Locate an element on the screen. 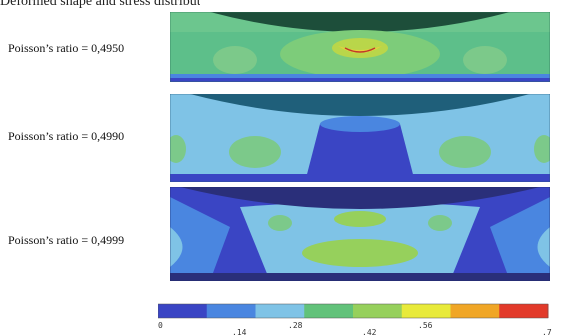 The height and width of the screenshot is (336, 563). right-region is located at coordinates (520, 239).